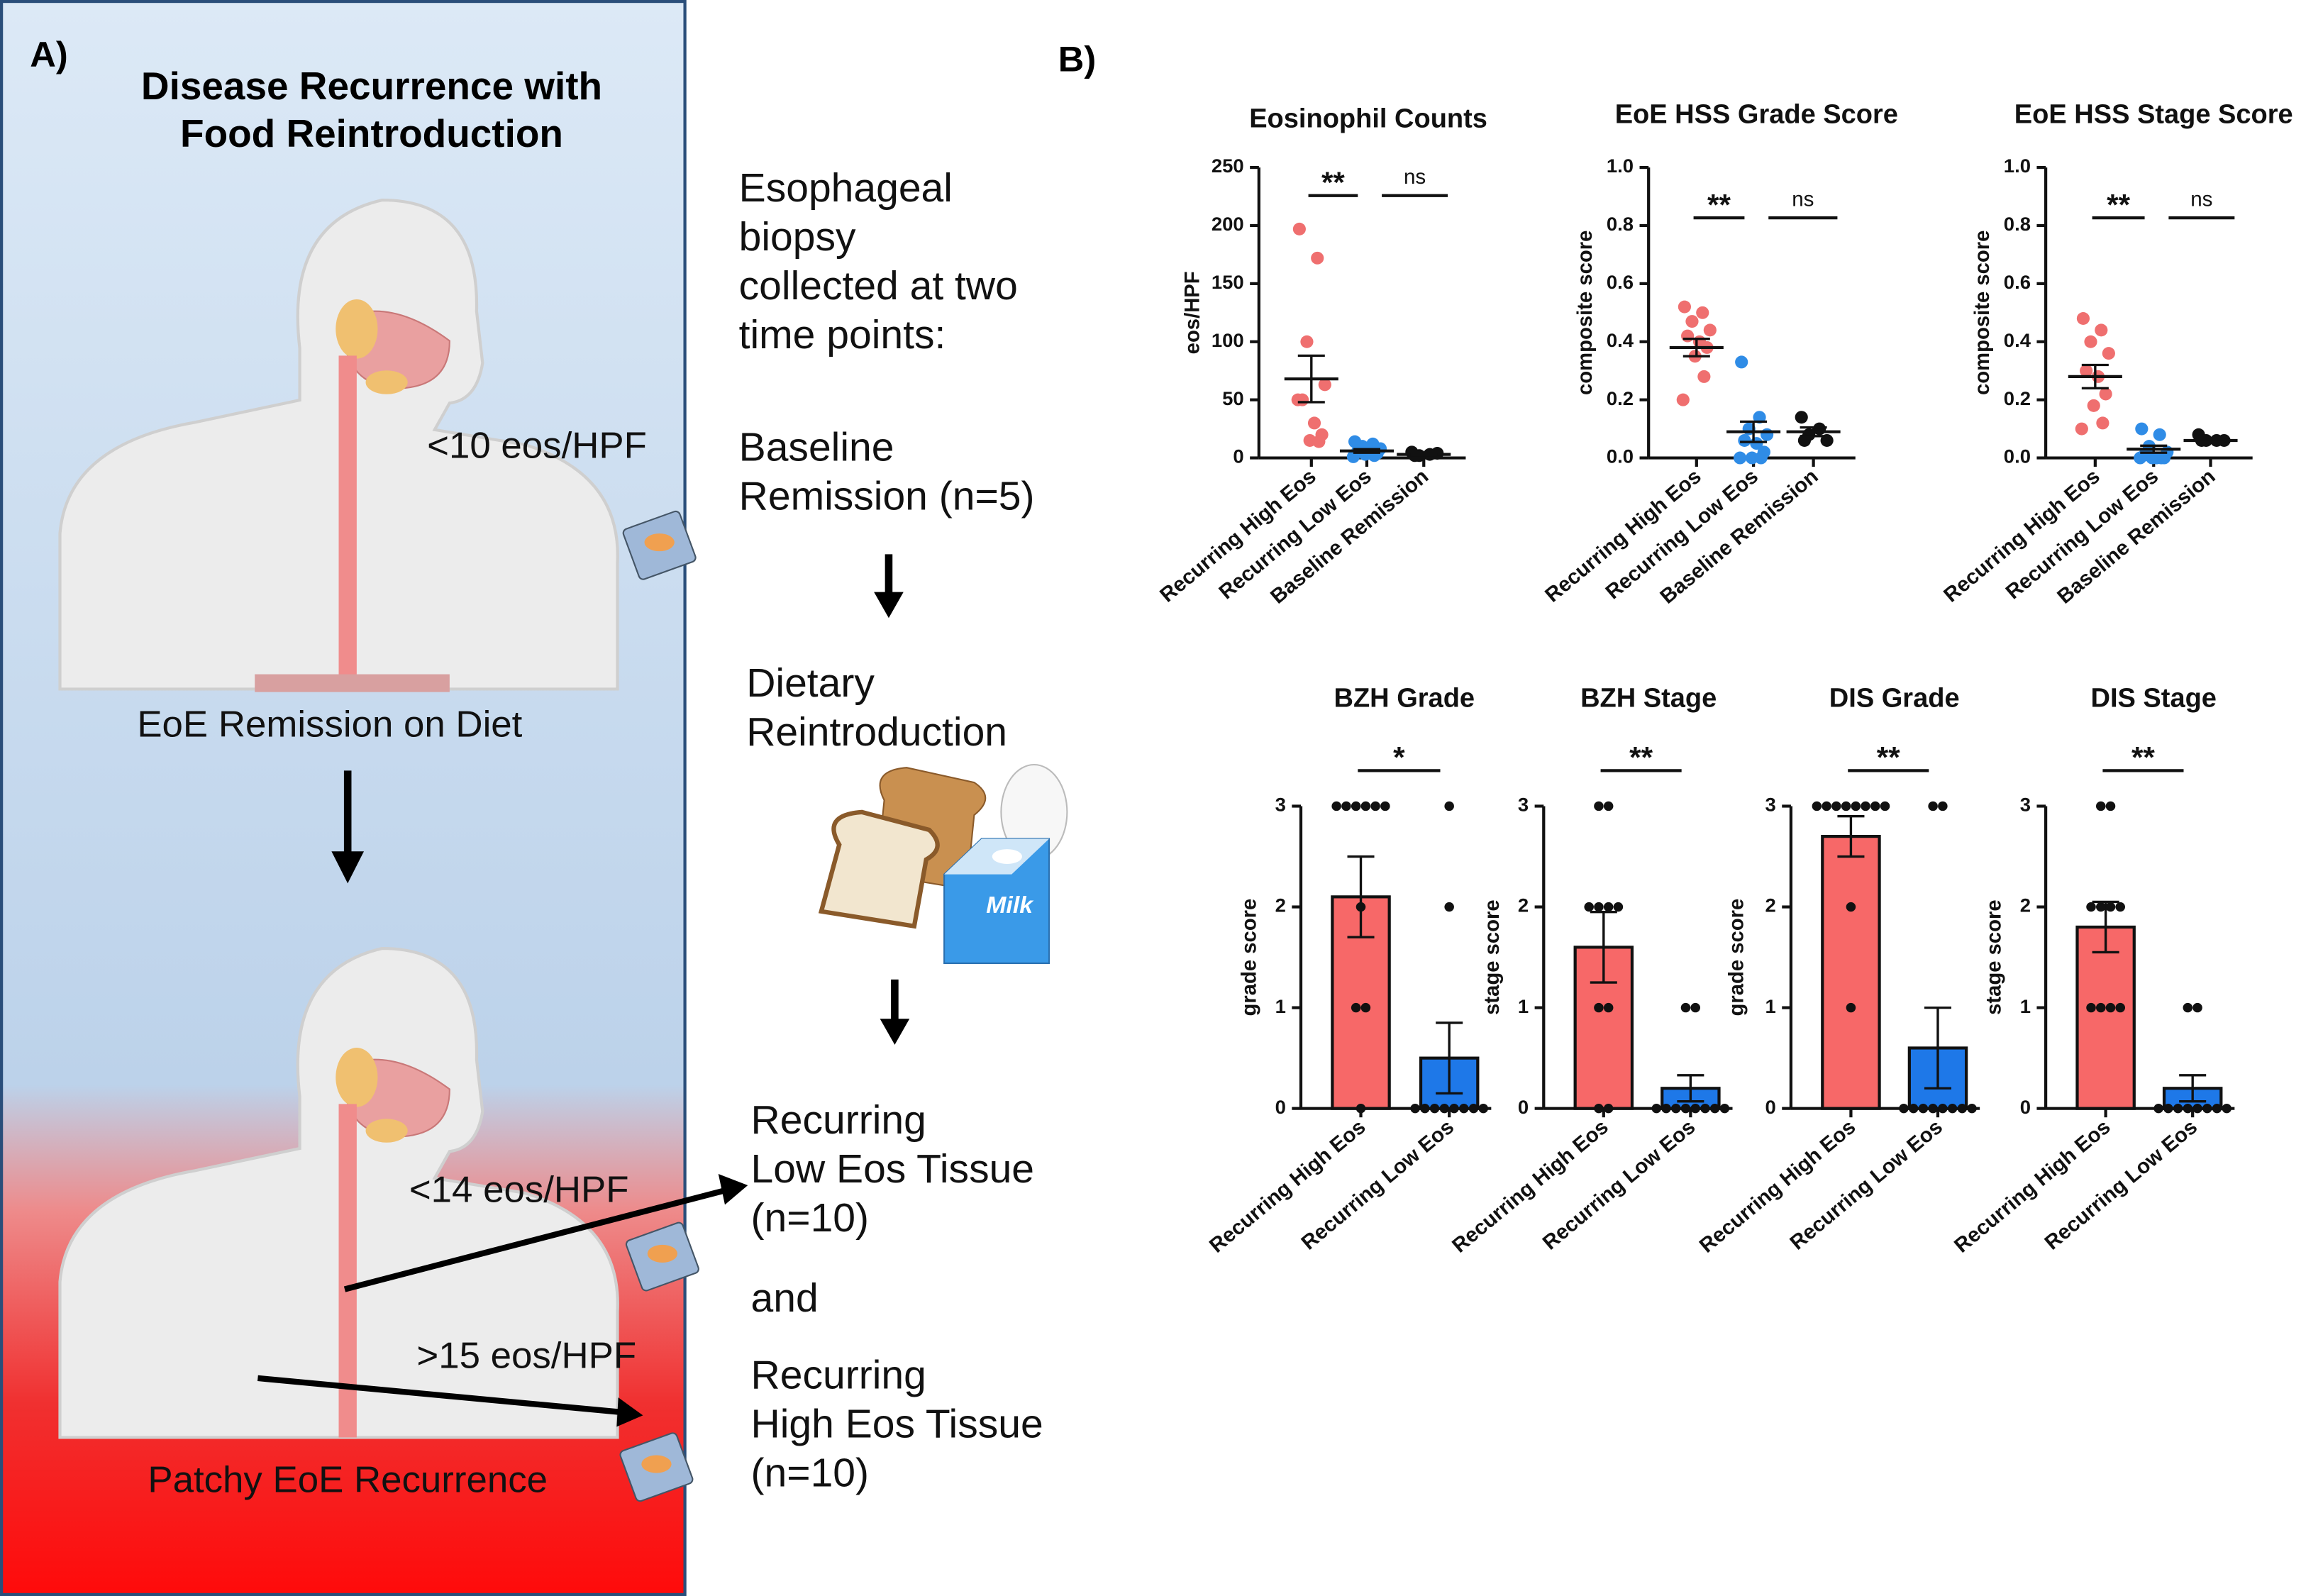 This screenshot has width=2323, height=1596. Describe the element at coordinates (843, 336) in the screenshot. I see `timeline-text: time points:` at that location.